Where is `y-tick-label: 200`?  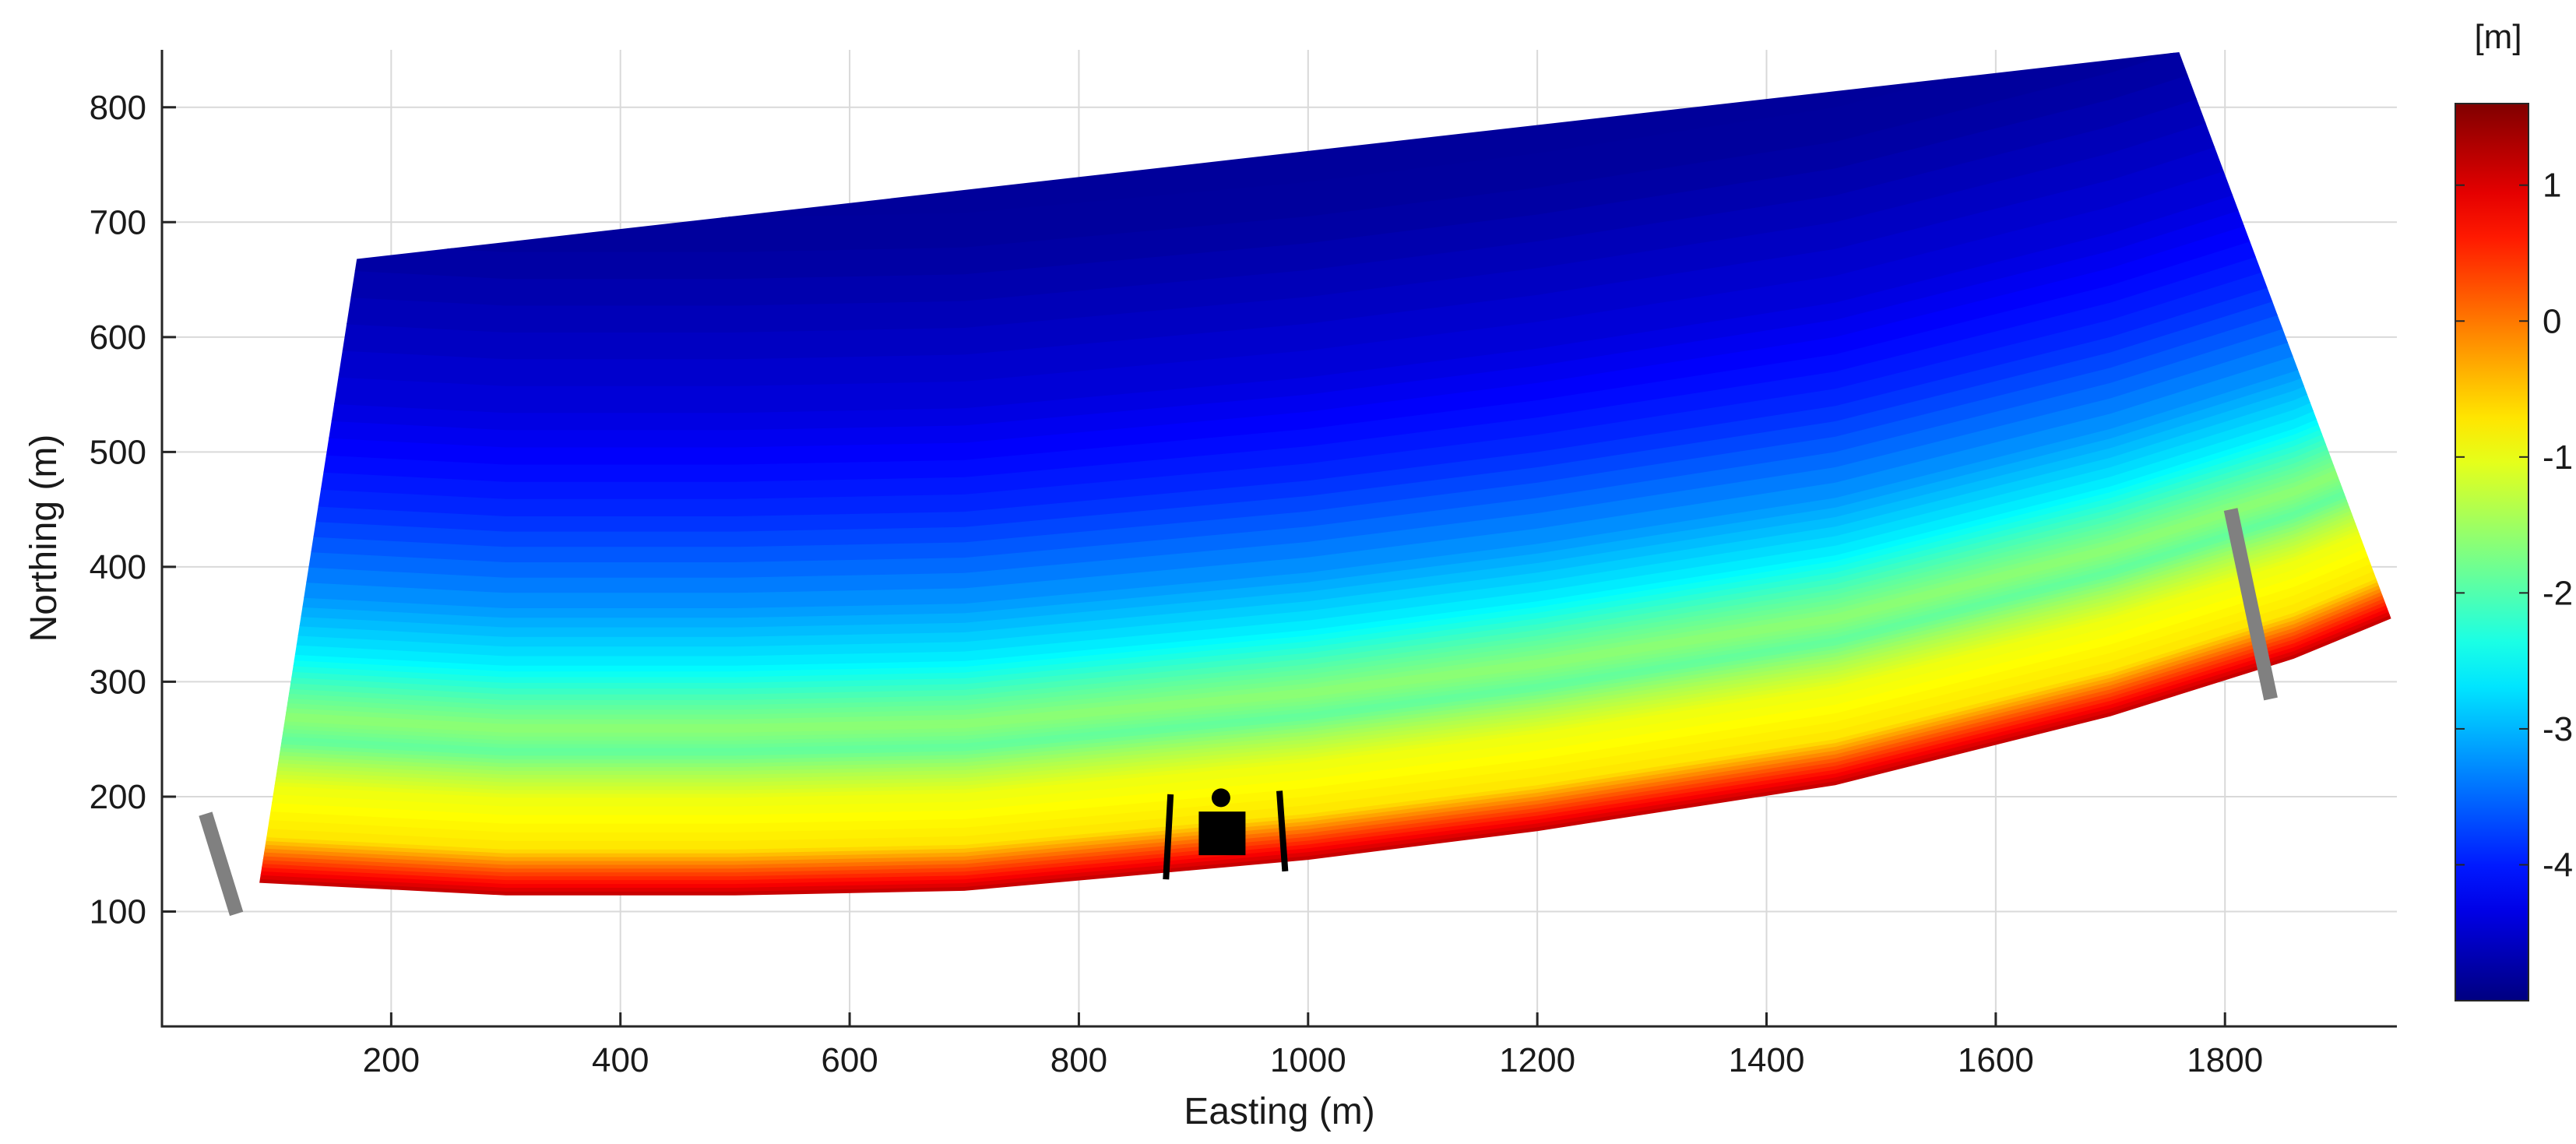
y-tick-label: 200 is located at coordinates (118, 797).